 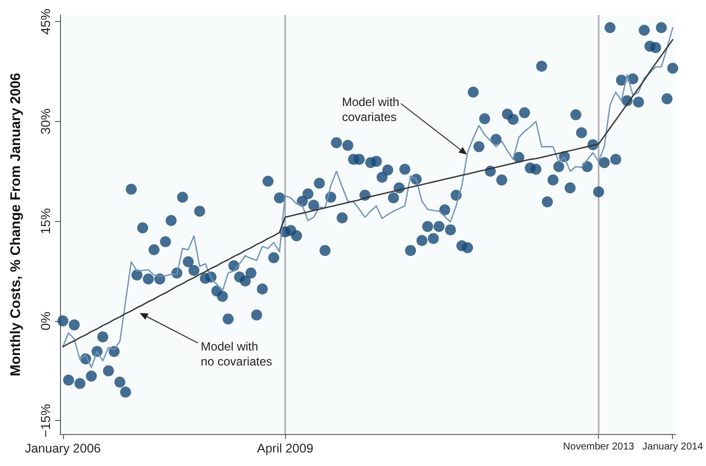 What do you see at coordinates (15, 224) in the screenshot?
I see `y-axis-title: Monthly Costs, % Change From January 2006` at bounding box center [15, 224].